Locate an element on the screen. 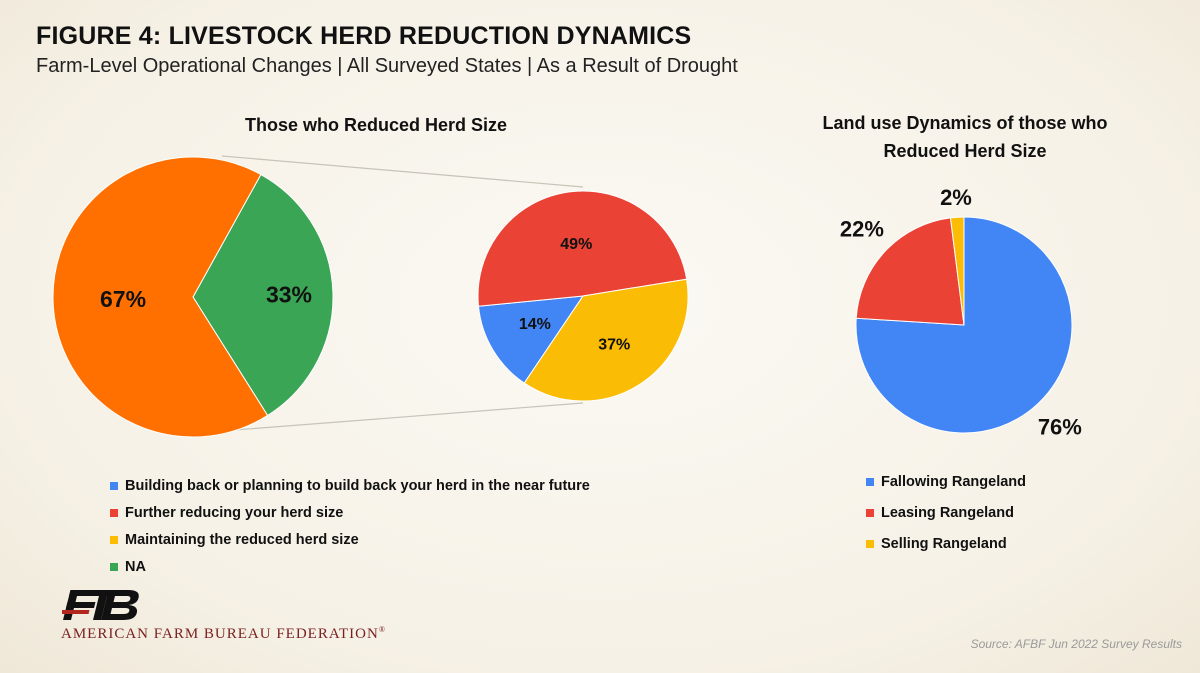 This screenshot has width=1200, height=673. connector-line-bottom is located at coordinates (402, 417).